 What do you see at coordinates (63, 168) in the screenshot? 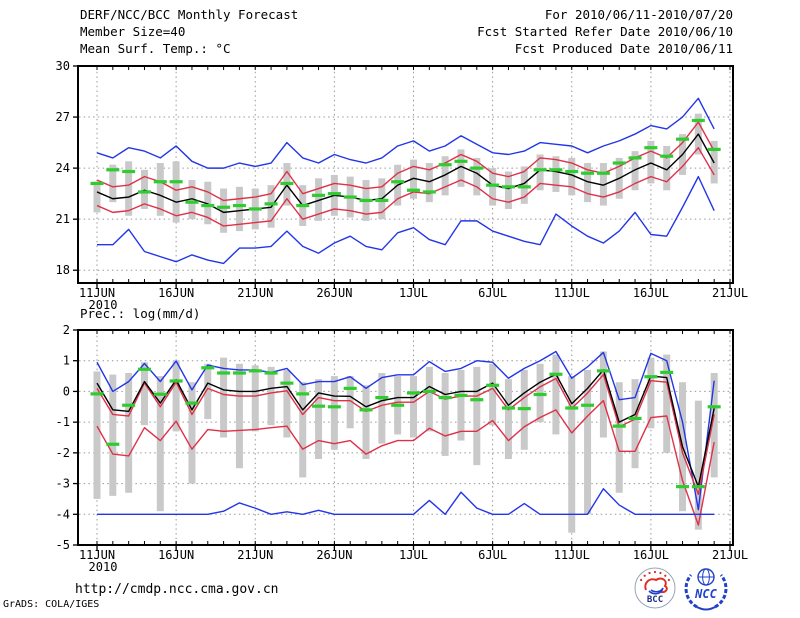
I see `y-tick-label: 24` at bounding box center [63, 168].